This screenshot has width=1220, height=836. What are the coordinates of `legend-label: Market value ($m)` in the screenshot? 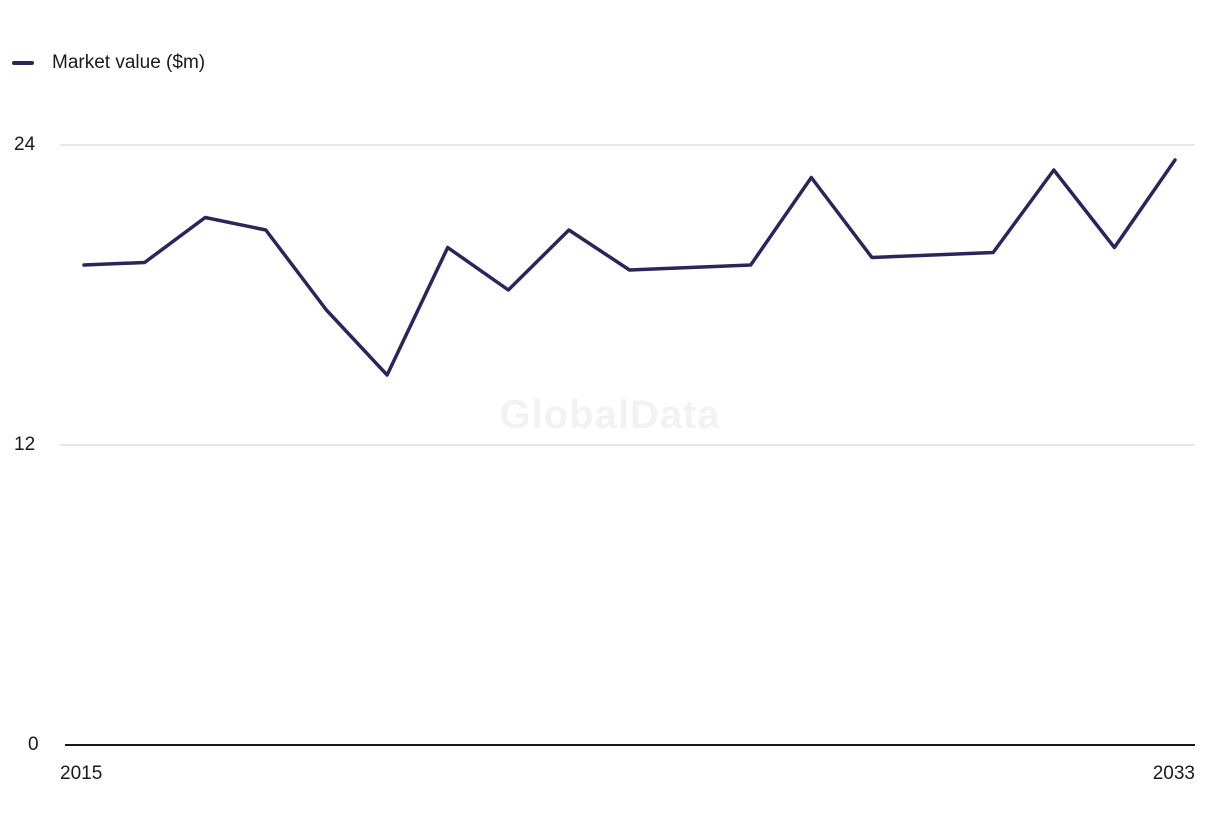 It's located at (129, 62).